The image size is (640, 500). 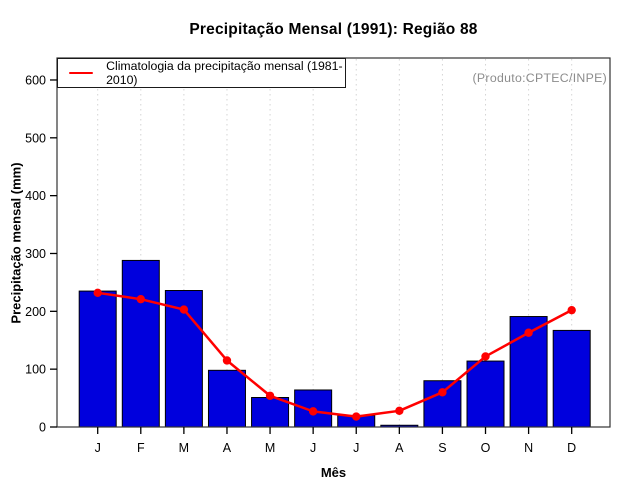 I want to click on y-tick-label-200: 200, so click(x=35, y=312).